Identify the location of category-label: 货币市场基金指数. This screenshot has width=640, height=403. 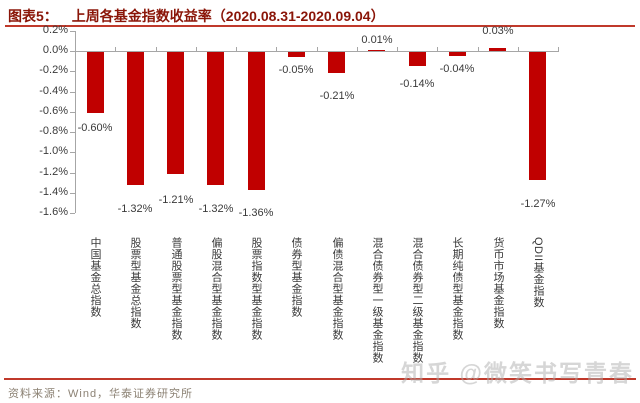
(498, 283).